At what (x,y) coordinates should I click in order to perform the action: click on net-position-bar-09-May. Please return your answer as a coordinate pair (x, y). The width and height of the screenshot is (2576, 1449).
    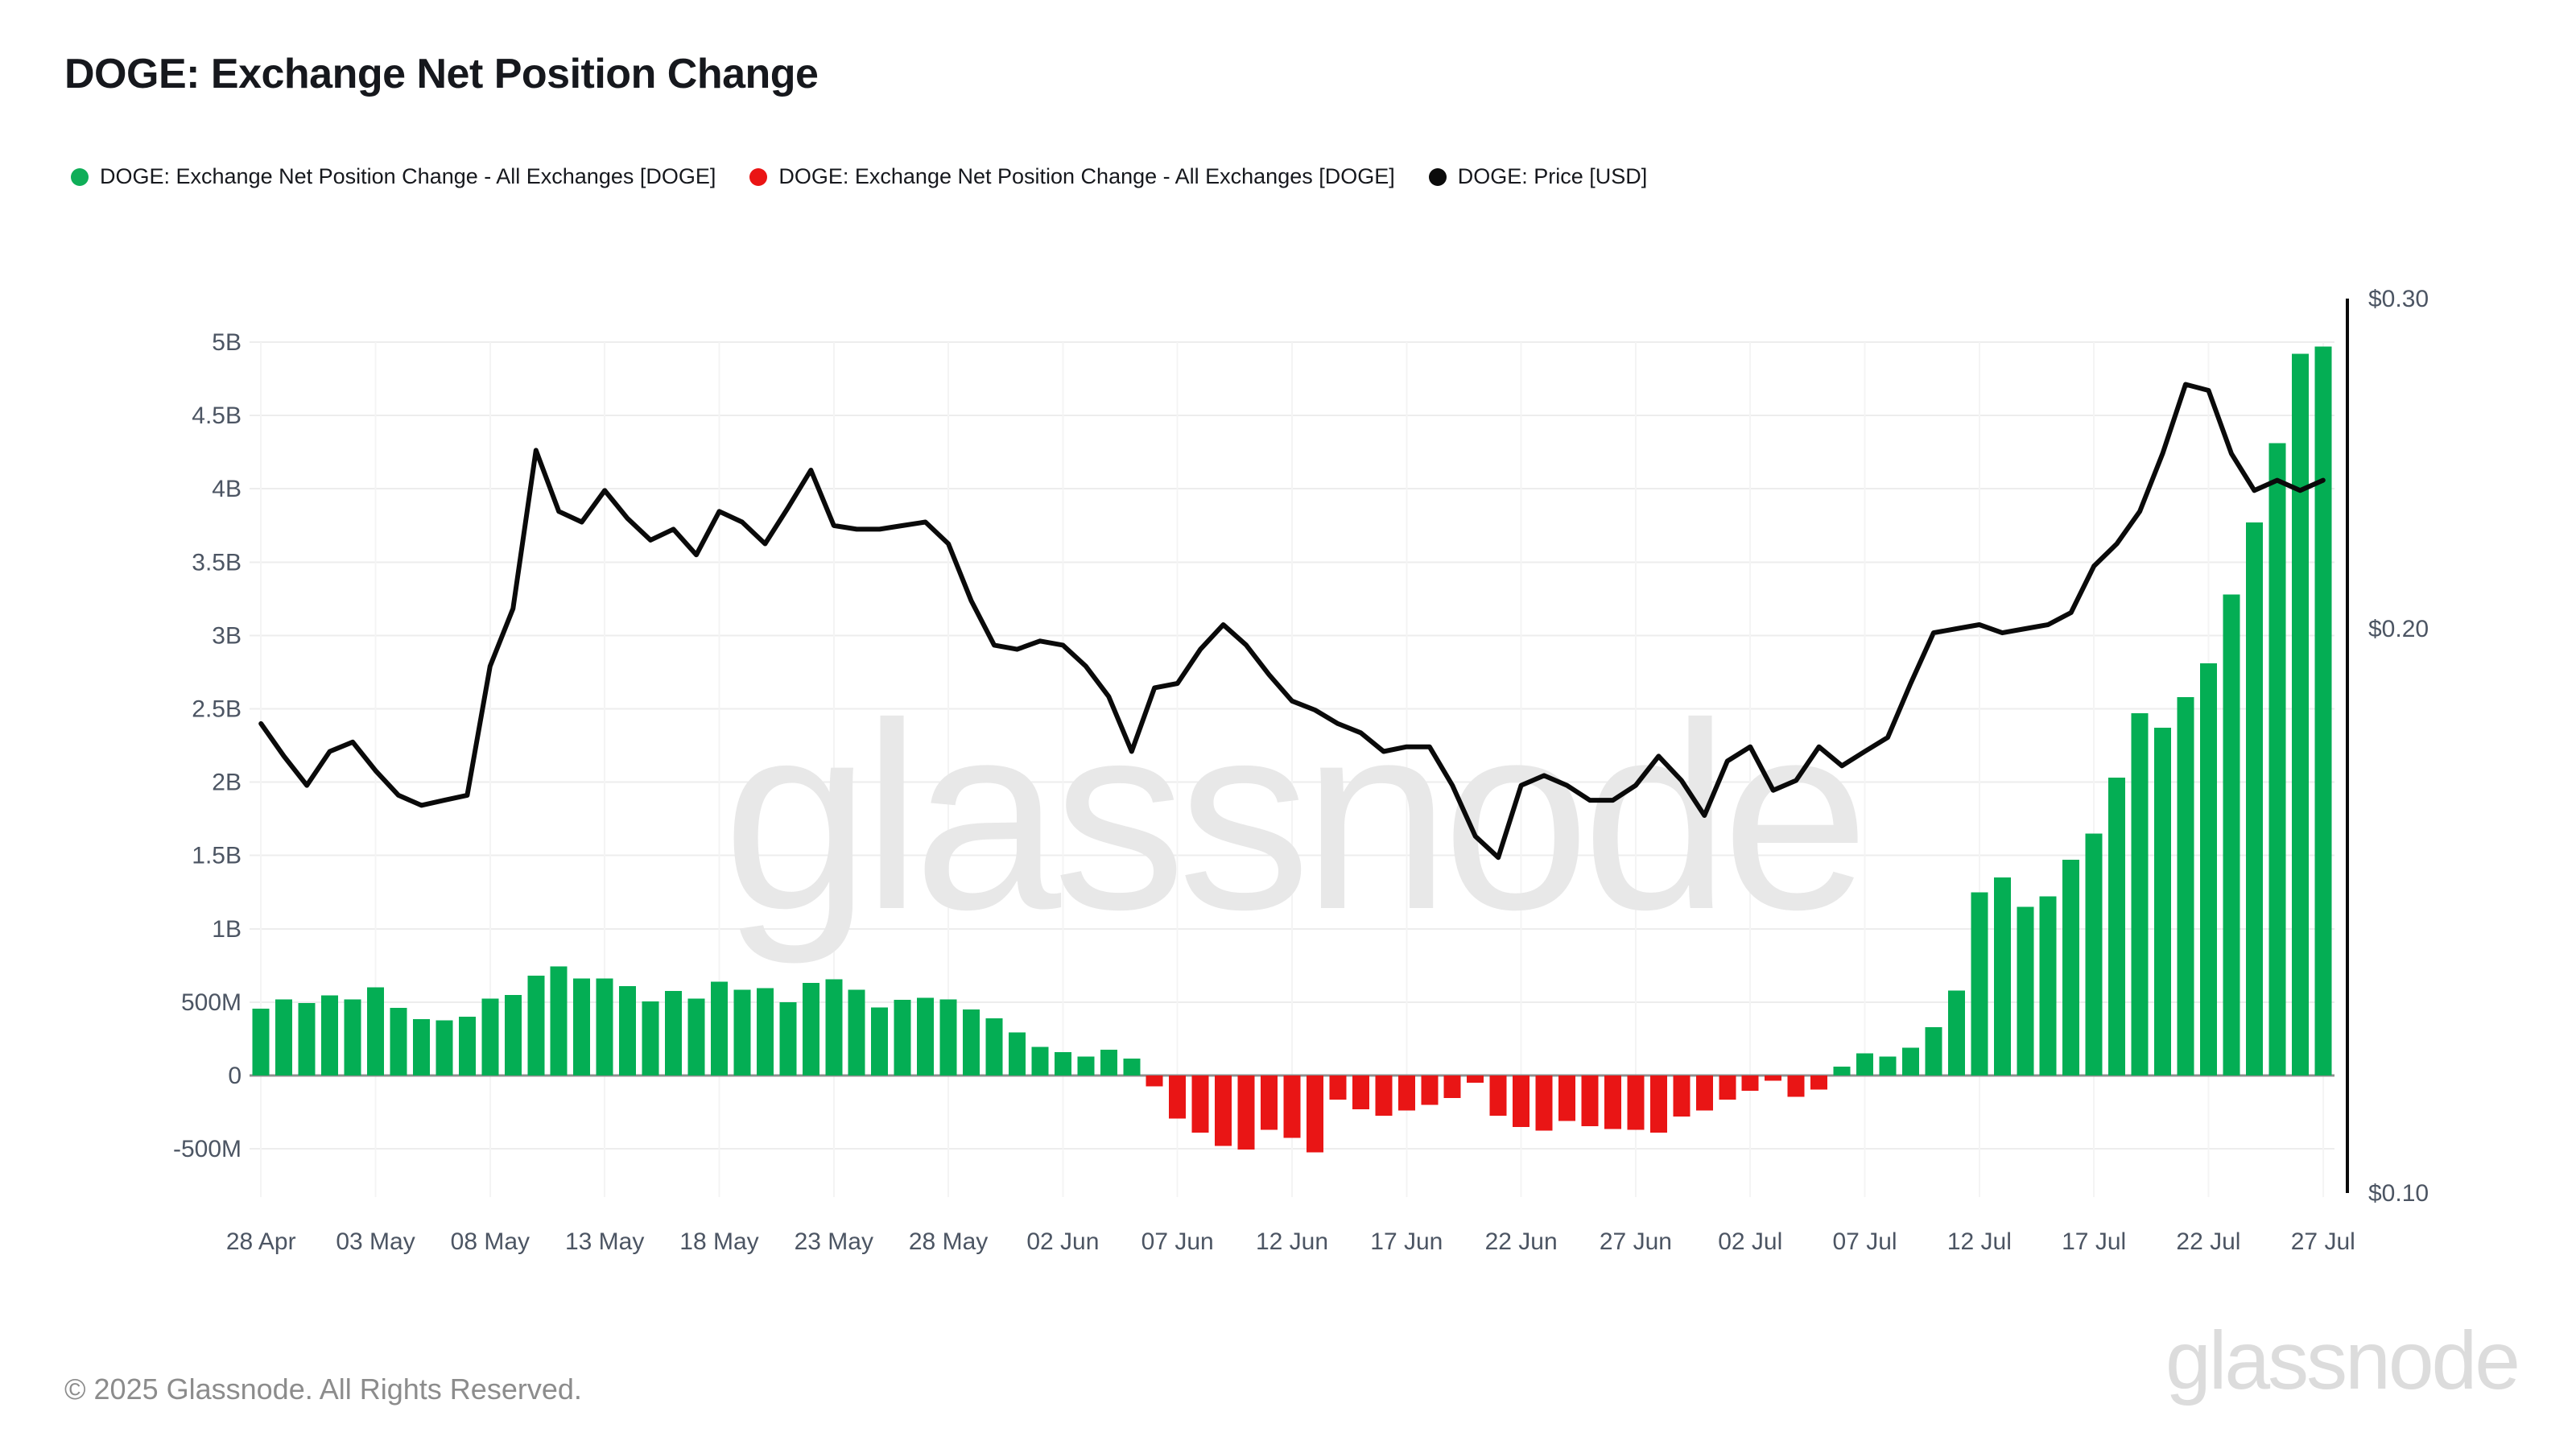
    Looking at the image, I should click on (513, 1034).